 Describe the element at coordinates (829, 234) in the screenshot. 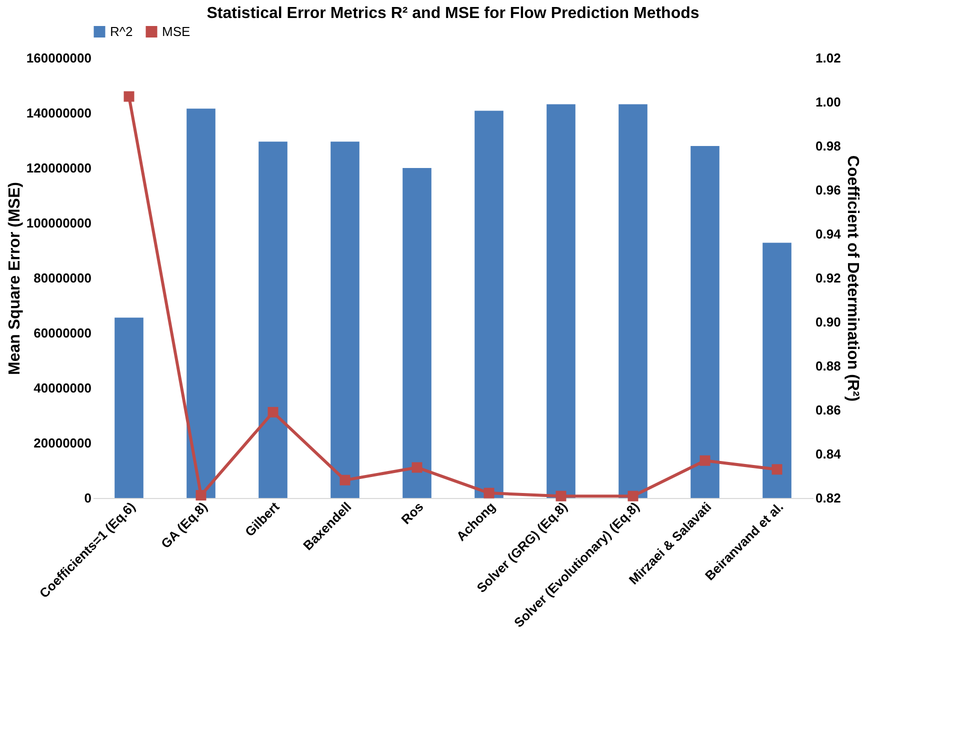

I see `y2-tick-label: 0.94` at that location.